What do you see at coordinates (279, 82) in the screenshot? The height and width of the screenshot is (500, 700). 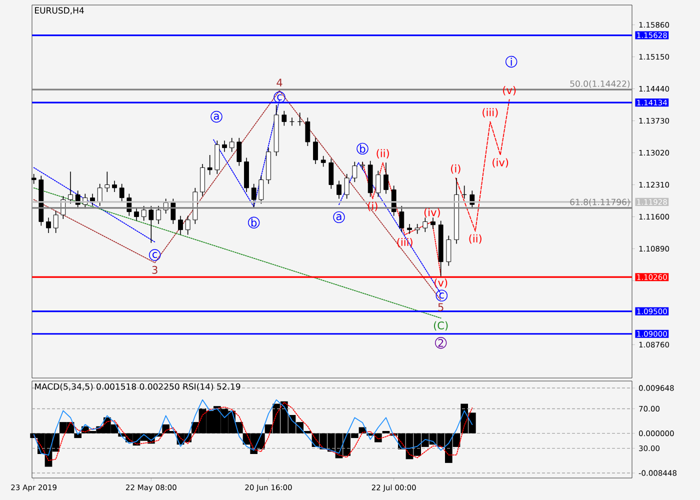 I see `annotation: 4` at bounding box center [279, 82].